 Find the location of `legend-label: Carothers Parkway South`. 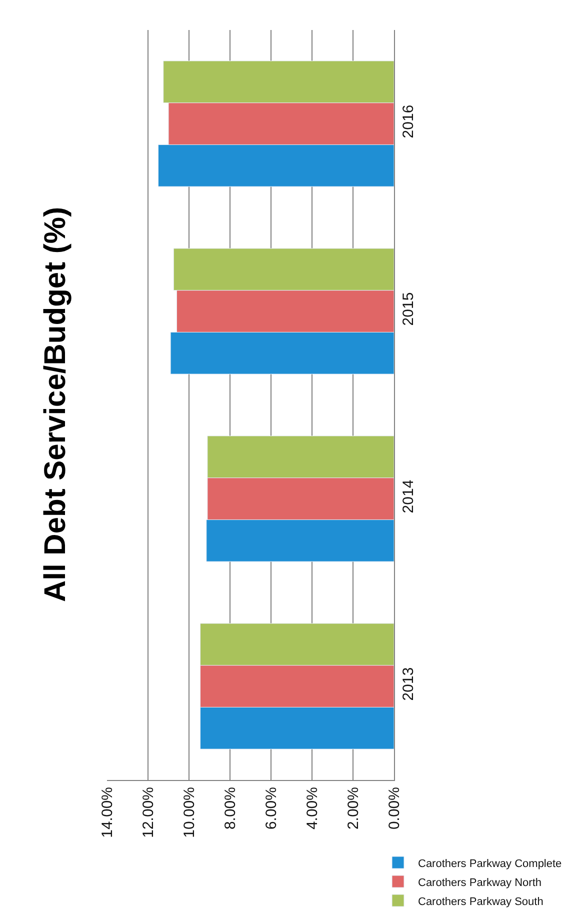

legend-label: Carothers Parkway South is located at coordinates (481, 902).